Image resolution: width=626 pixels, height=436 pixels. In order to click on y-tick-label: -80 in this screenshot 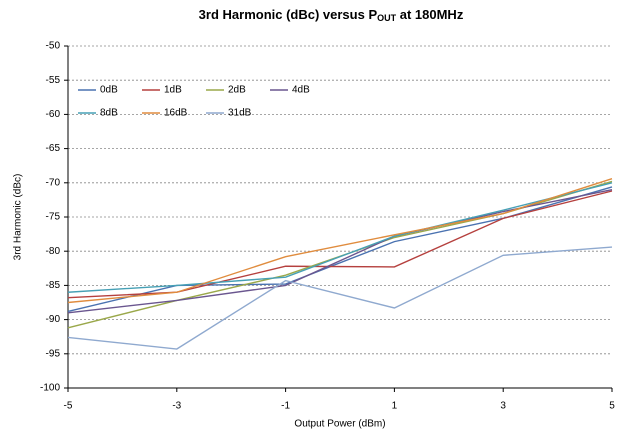, I will do `click(53, 251)`.